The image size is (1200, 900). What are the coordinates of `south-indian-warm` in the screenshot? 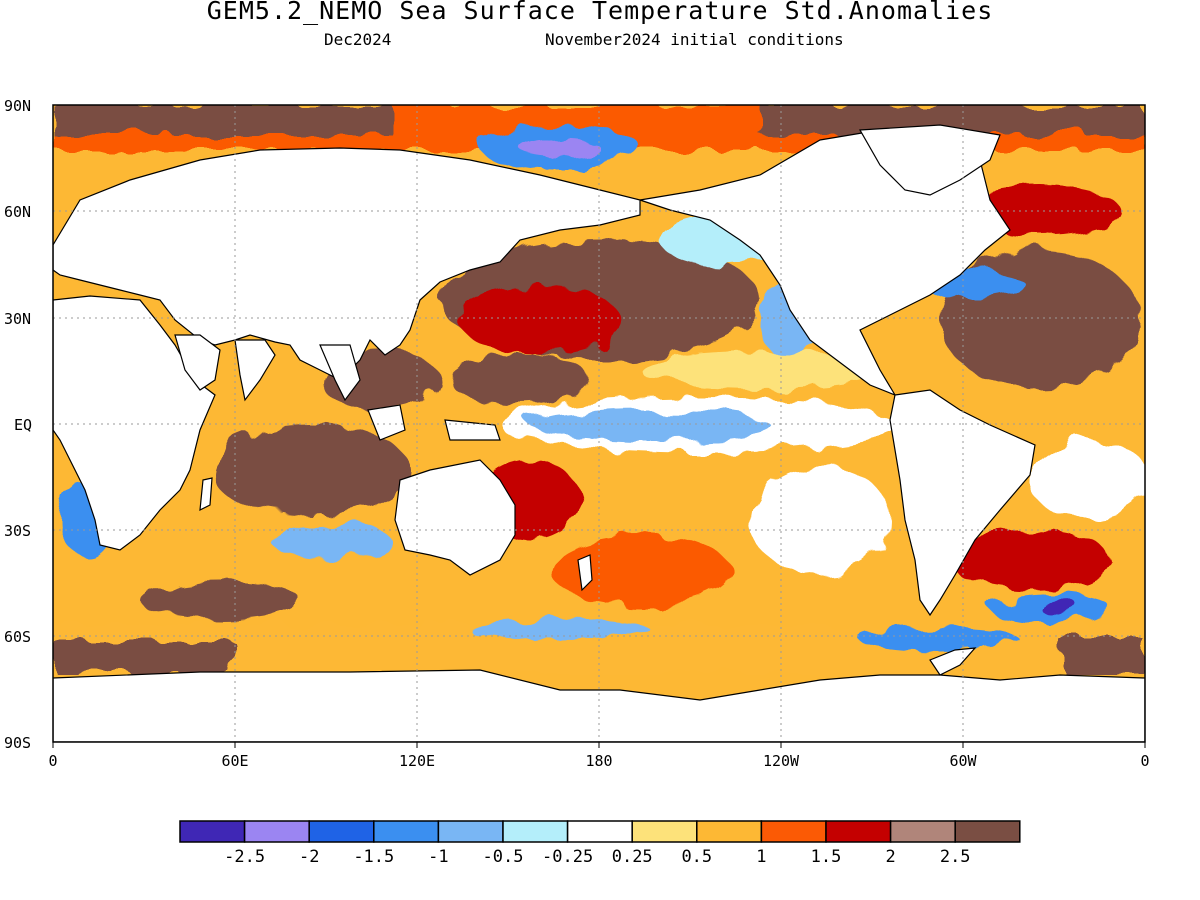 It's located at (220, 600).